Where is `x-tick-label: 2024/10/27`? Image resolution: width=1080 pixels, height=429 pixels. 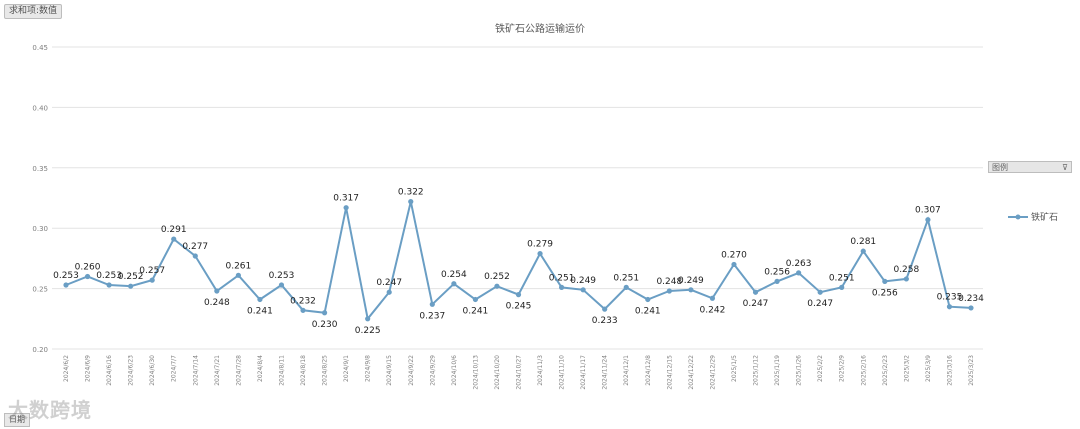
x-tick-label: 2024/10/27 is located at coordinates (519, 372).